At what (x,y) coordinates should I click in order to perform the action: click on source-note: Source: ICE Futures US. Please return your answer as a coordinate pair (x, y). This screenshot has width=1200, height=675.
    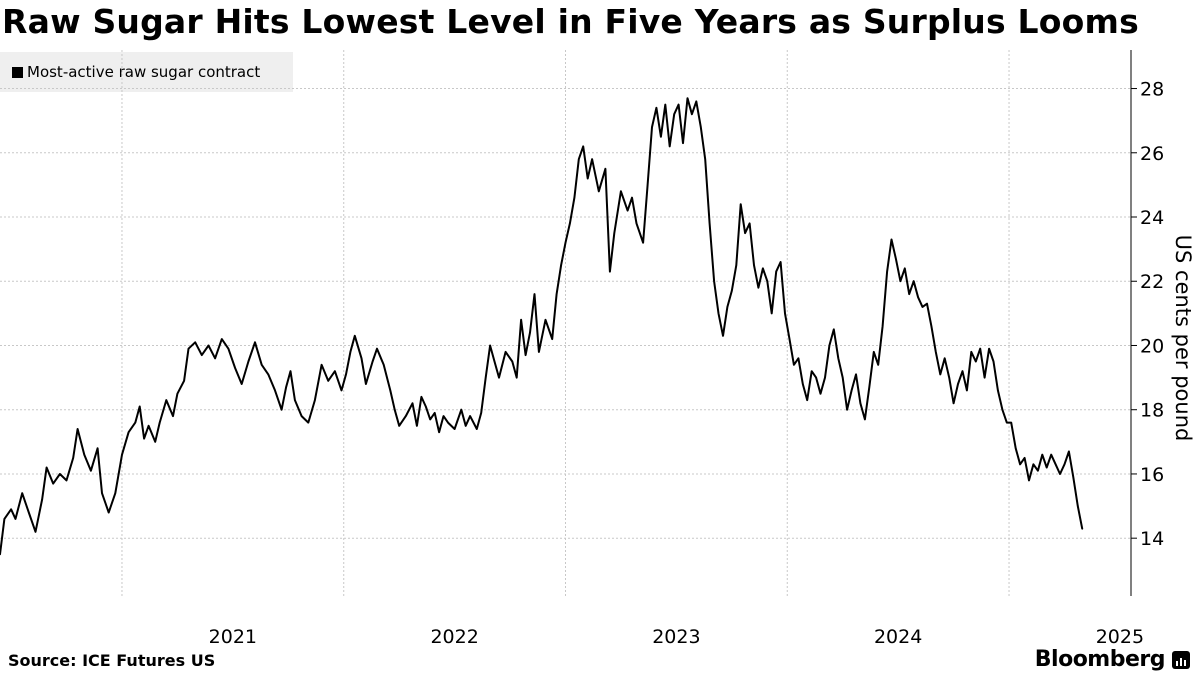
    Looking at the image, I should click on (112, 660).